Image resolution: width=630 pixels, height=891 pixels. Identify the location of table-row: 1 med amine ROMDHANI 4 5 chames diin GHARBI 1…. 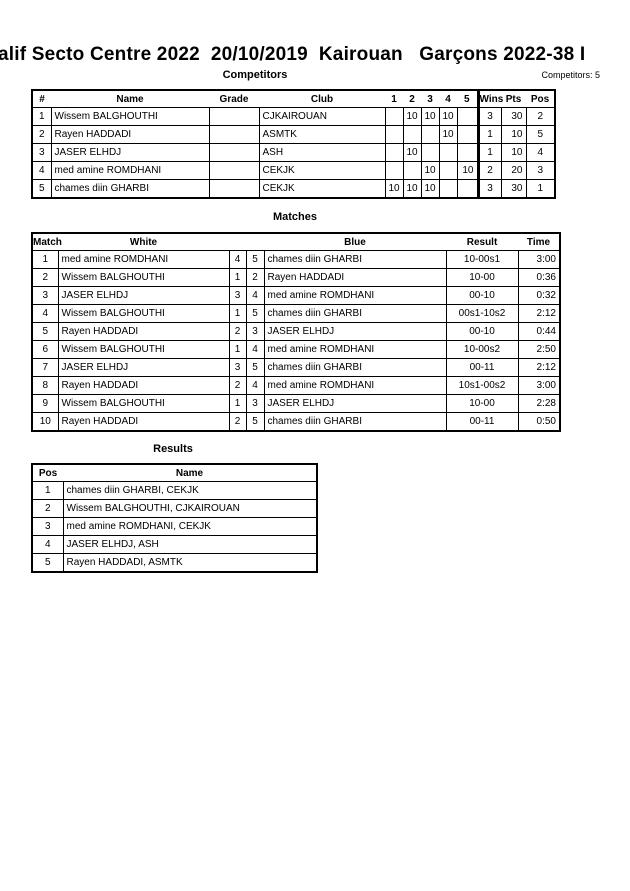
(296, 259).